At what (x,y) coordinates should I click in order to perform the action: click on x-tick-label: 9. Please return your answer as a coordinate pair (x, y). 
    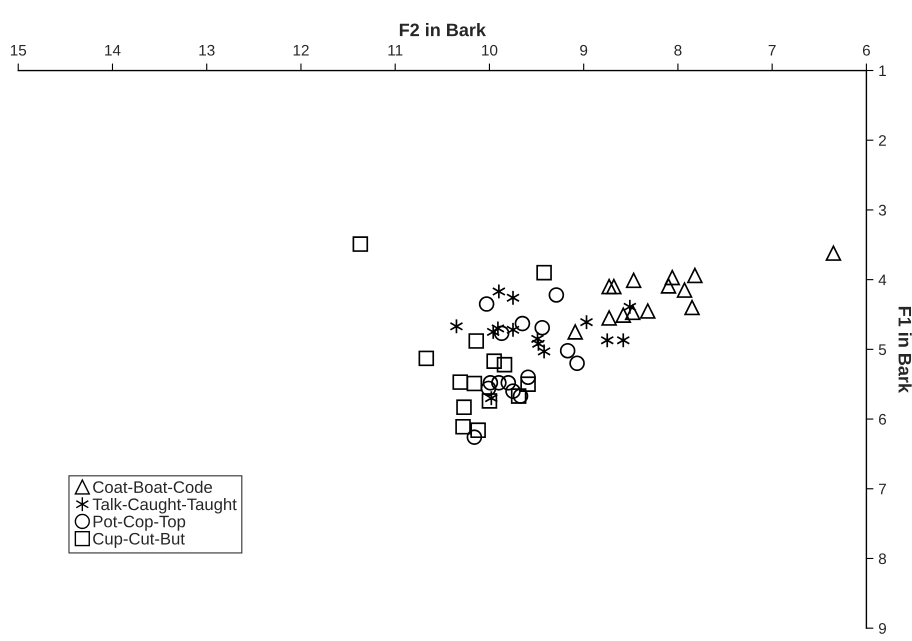
    Looking at the image, I should click on (584, 50).